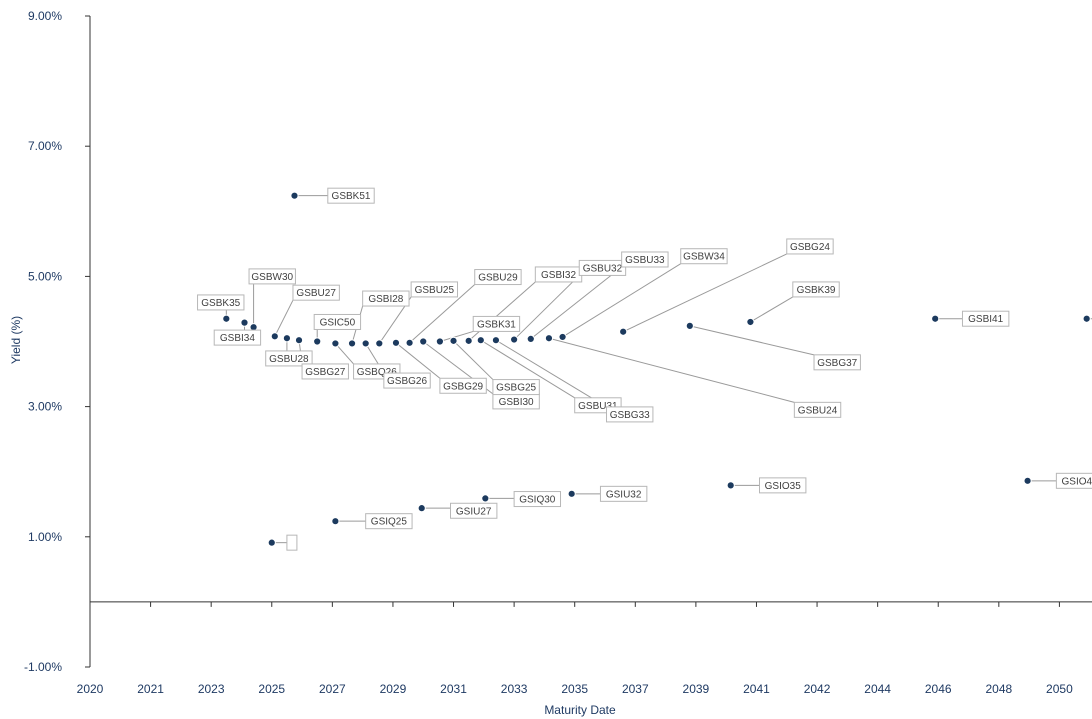  I want to click on x-axis-title: Maturity Date, so click(580, 710).